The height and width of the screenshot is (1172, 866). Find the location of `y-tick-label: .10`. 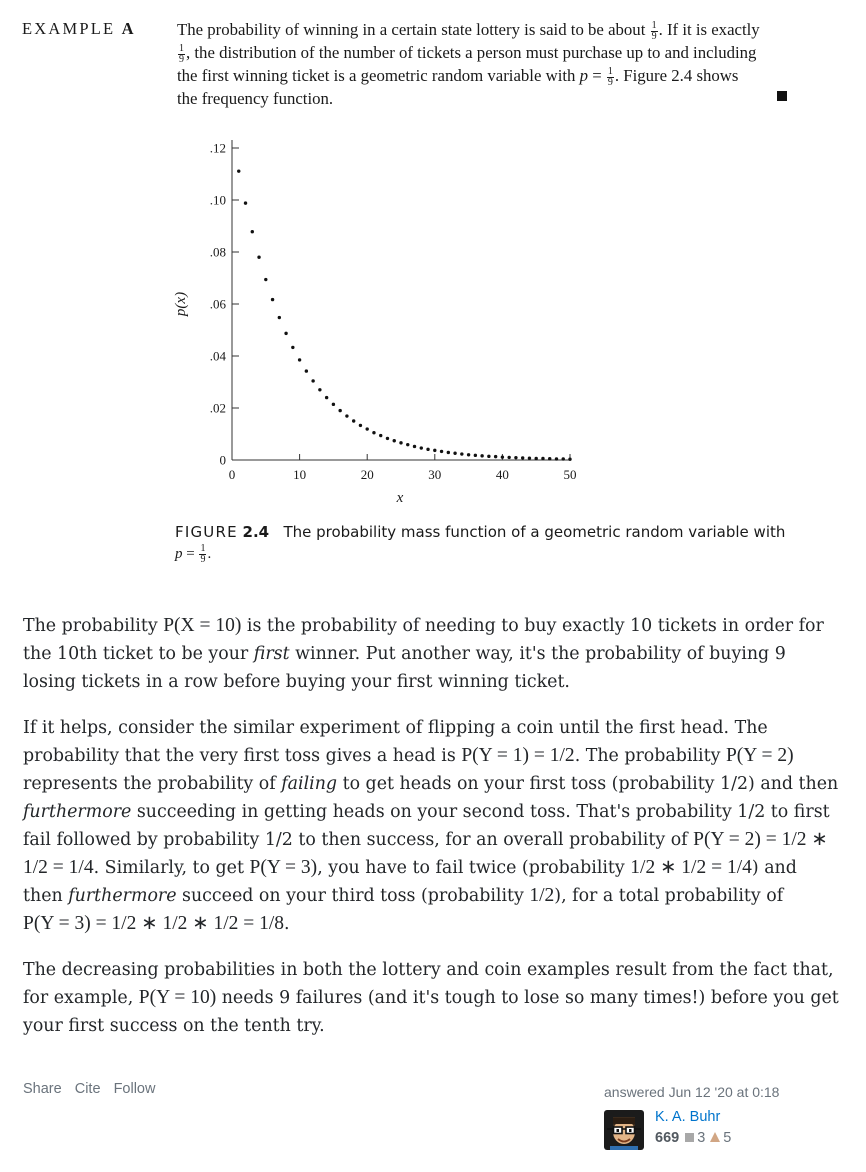

y-tick-label: .10 is located at coordinates (218, 200).